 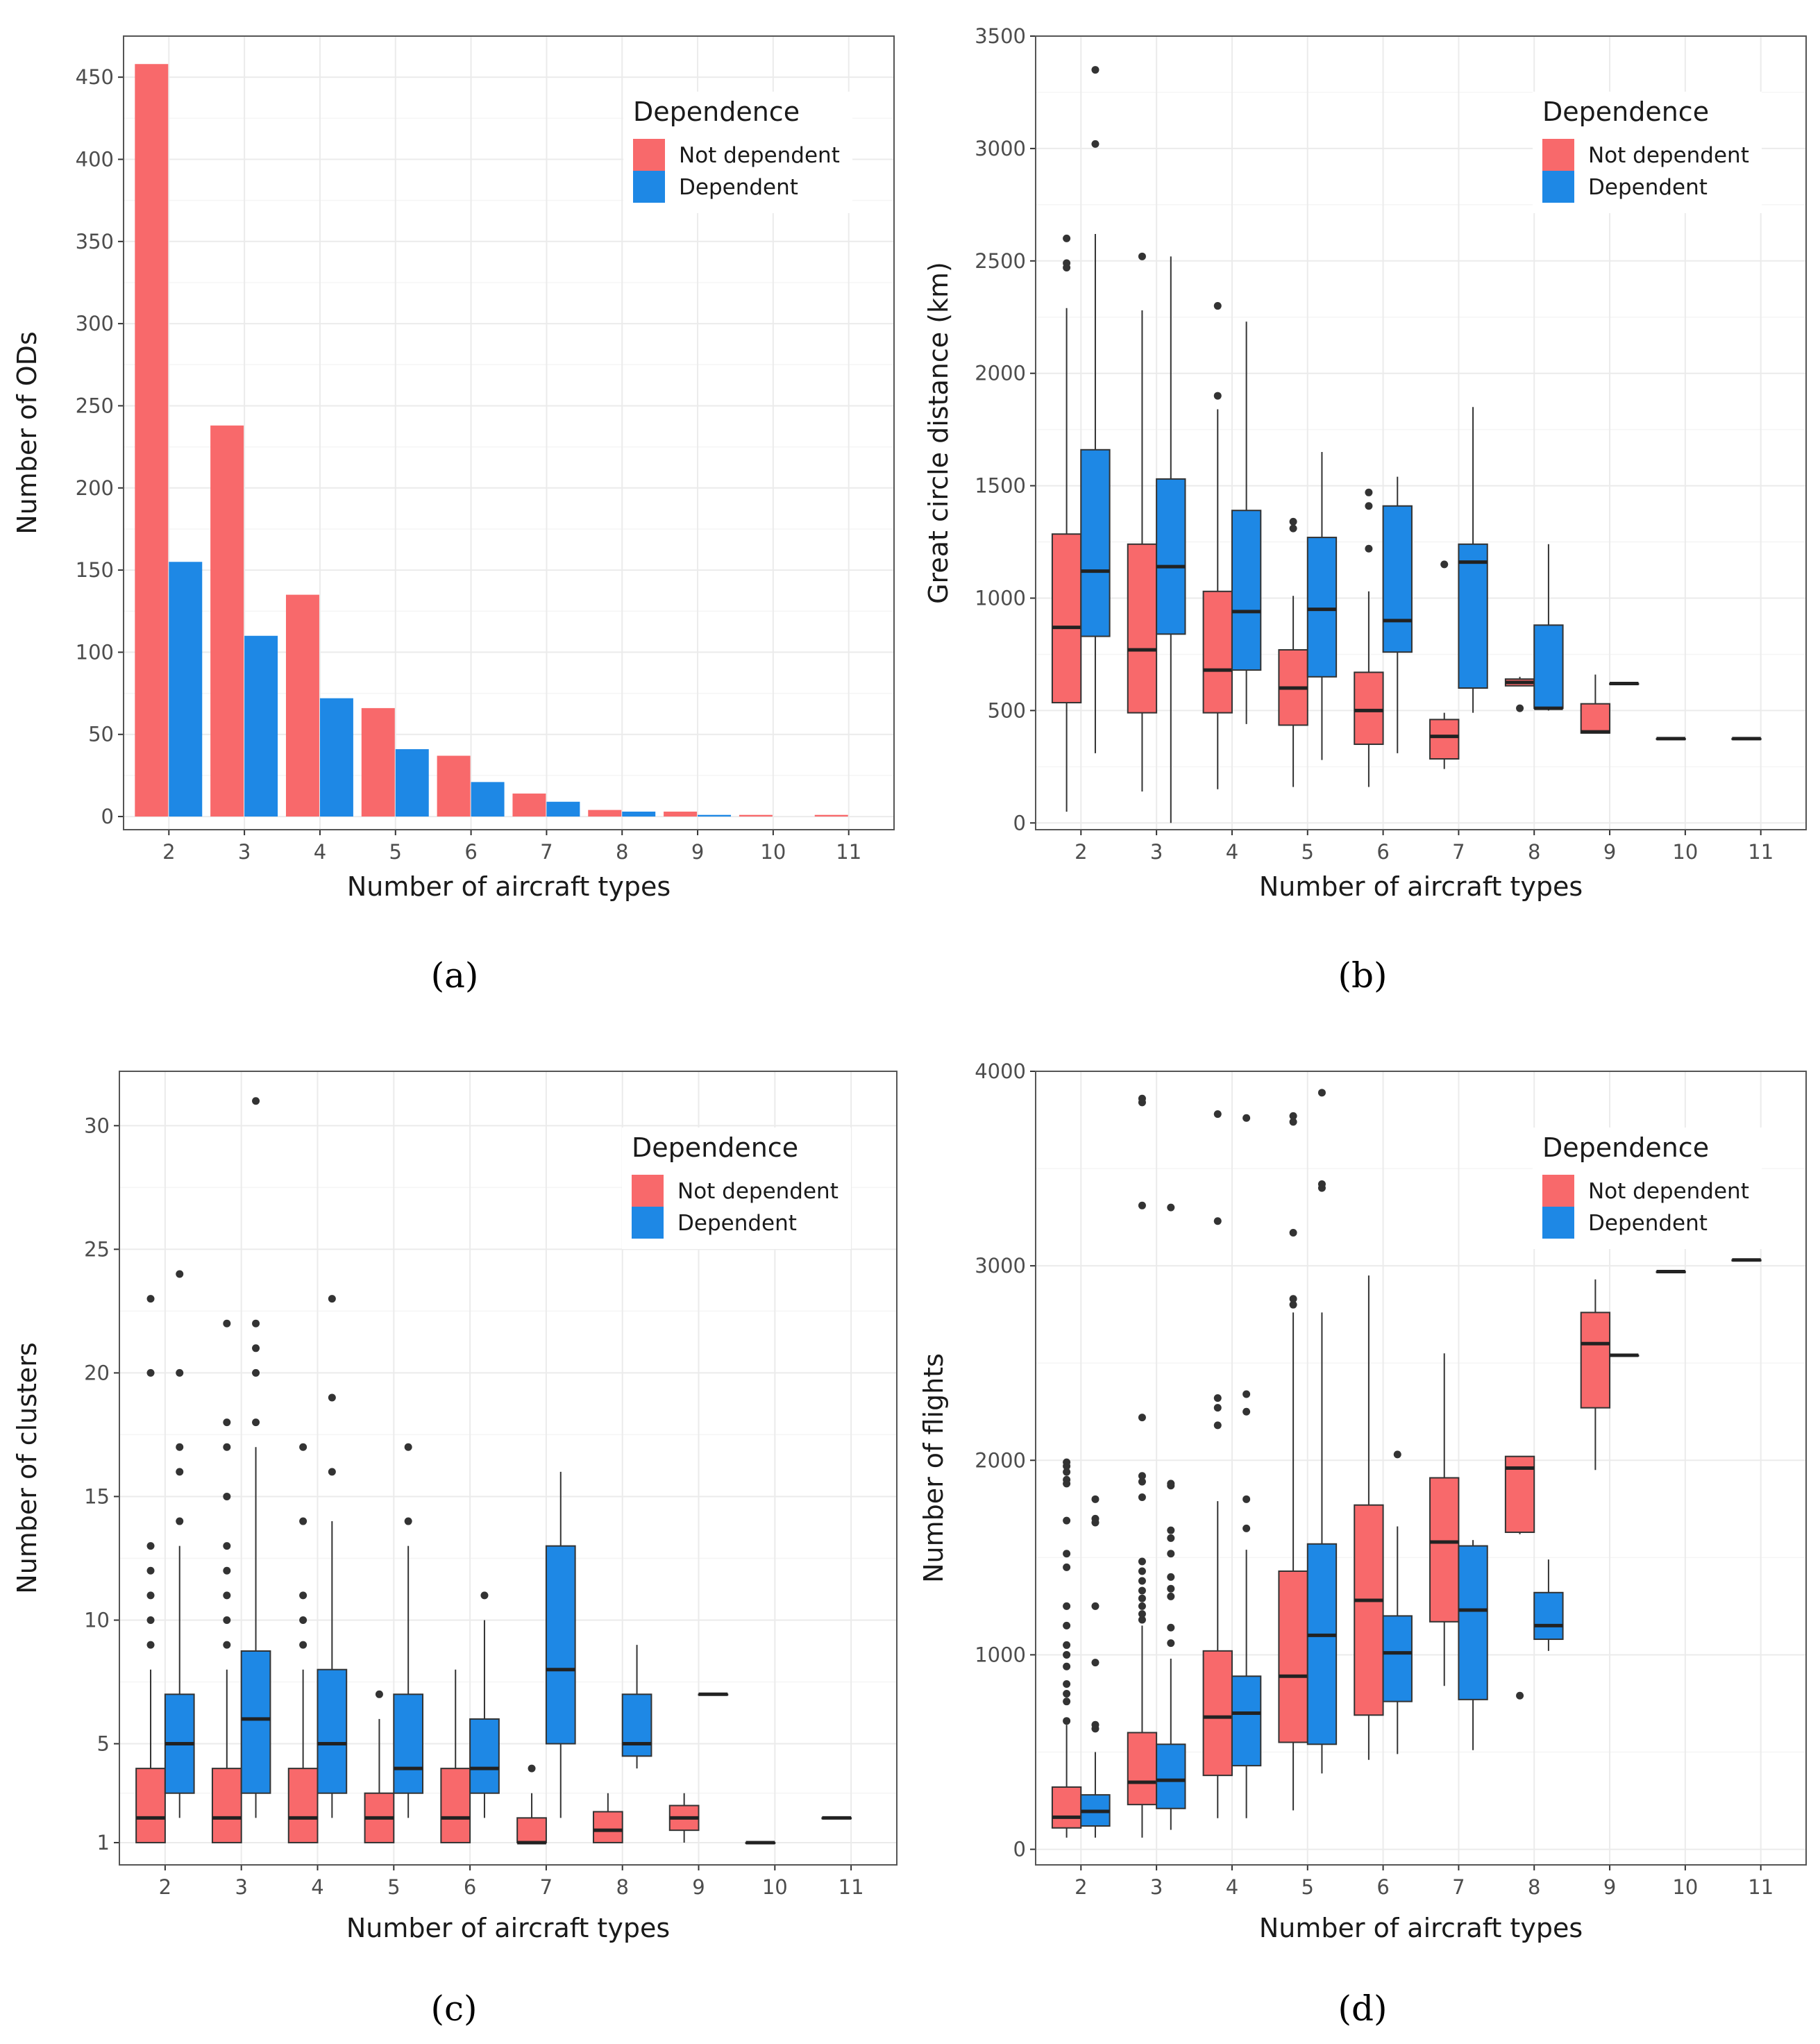 I want to click on y-tick-label: 500, so click(x=1007, y=710).